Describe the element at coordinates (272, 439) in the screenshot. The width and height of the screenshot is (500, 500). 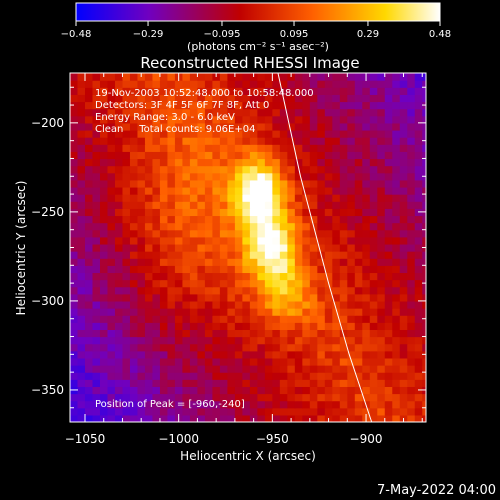
I see `x-tick-label: −950` at that location.